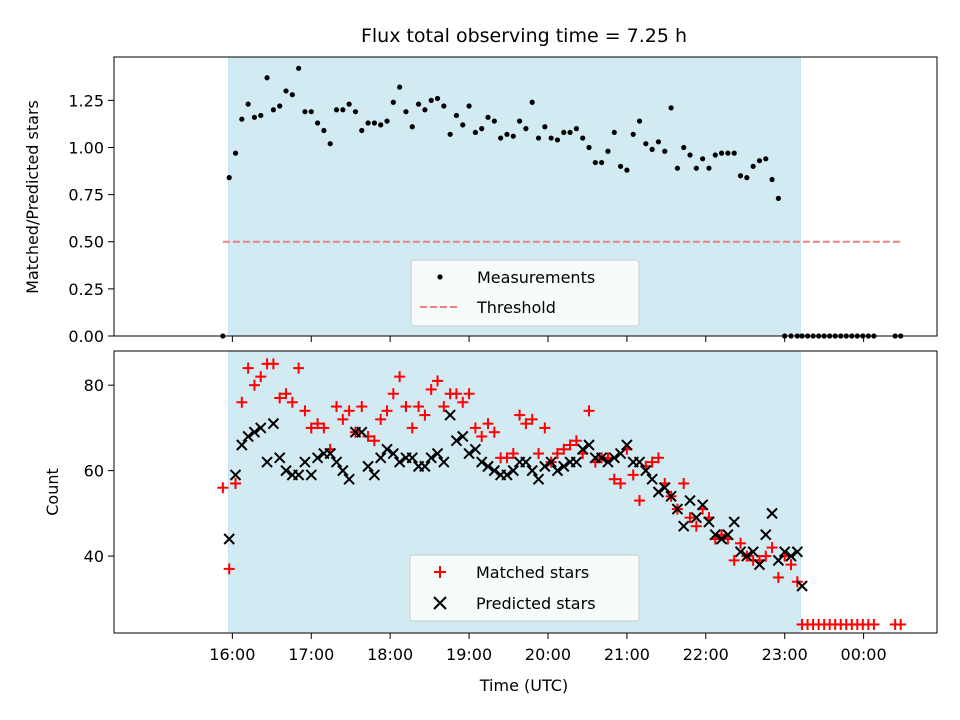 This screenshot has width=960, height=720. I want to click on chart-title: Flux total observing time = 7.25 h, so click(524, 36).